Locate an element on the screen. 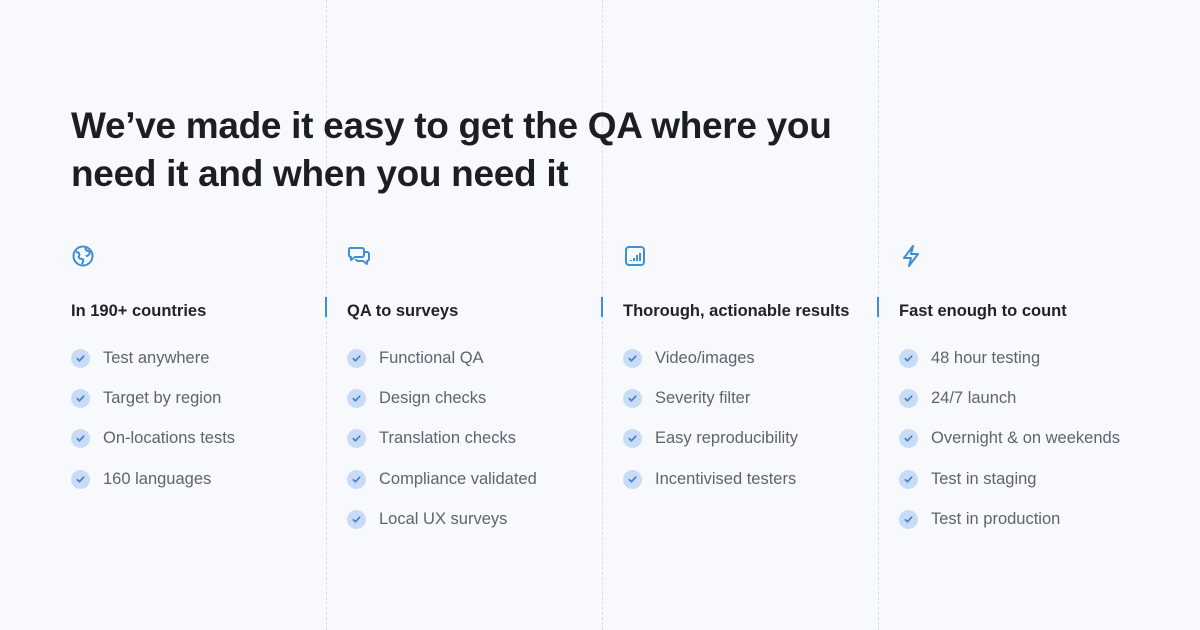  list-item: Translation checks is located at coordinates (477, 439).